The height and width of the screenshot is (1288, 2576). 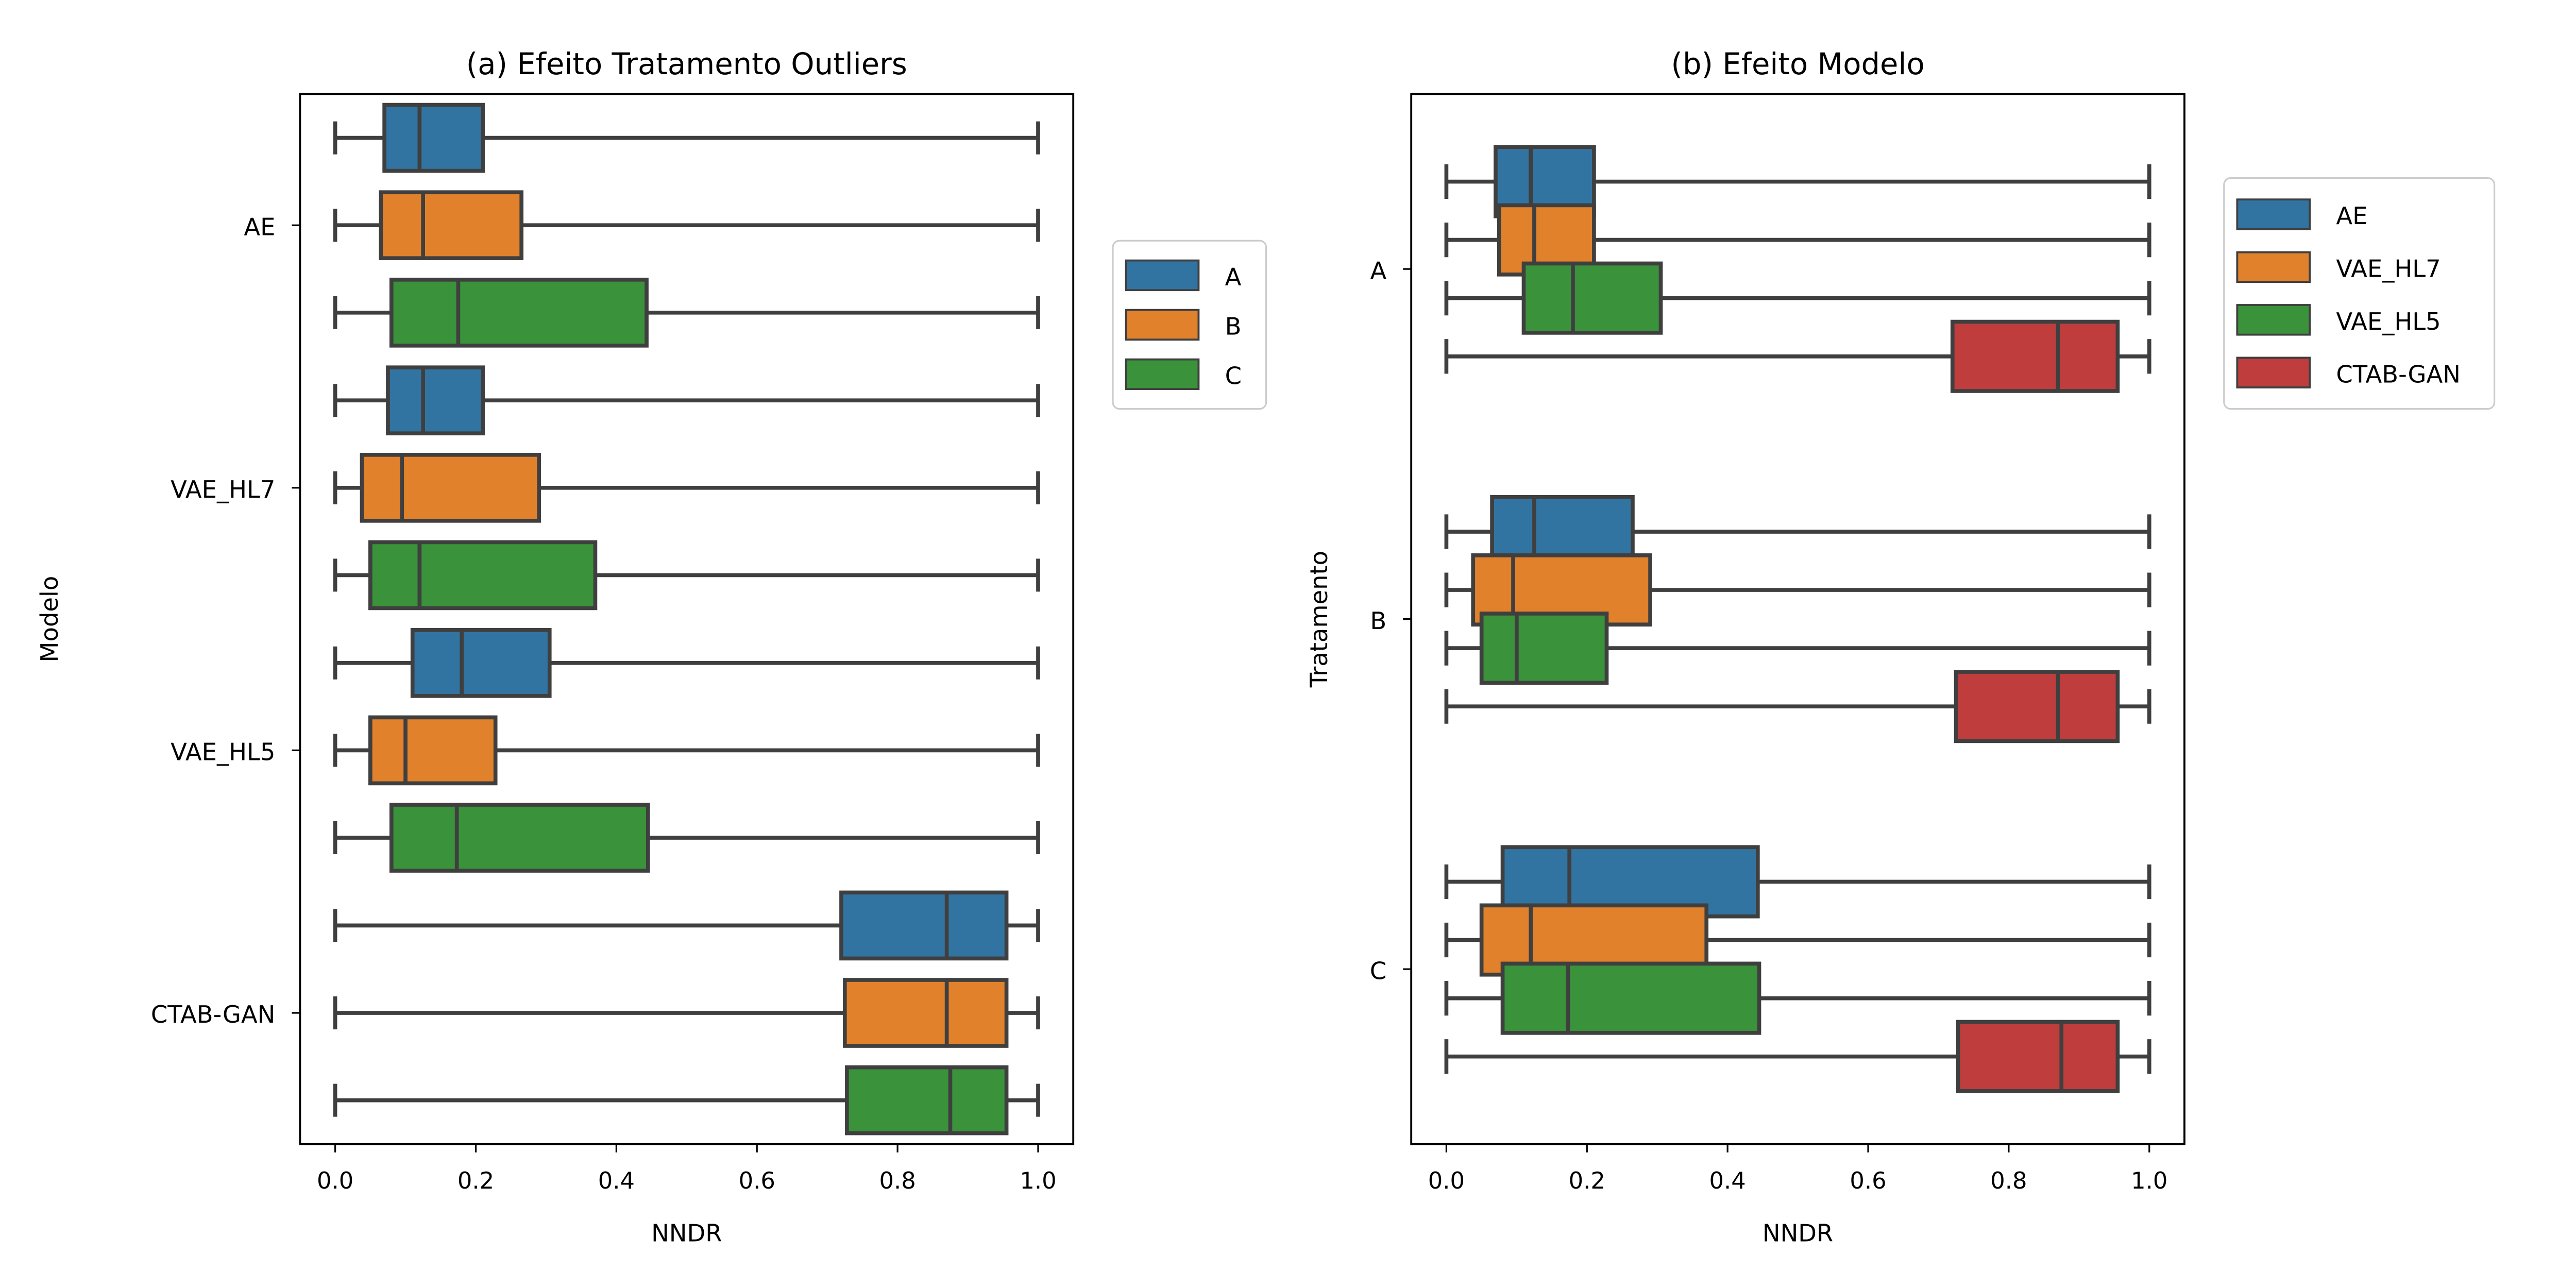 What do you see at coordinates (1797, 356) in the screenshot?
I see `box-ctab-gan-a` at bounding box center [1797, 356].